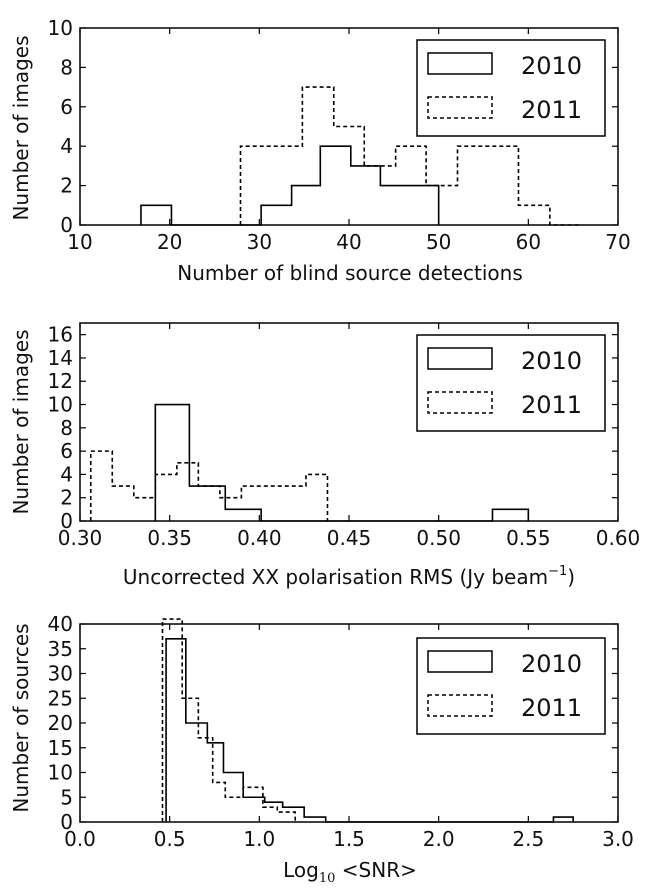  I want to click on x-tick-label: 50, so click(438, 242).